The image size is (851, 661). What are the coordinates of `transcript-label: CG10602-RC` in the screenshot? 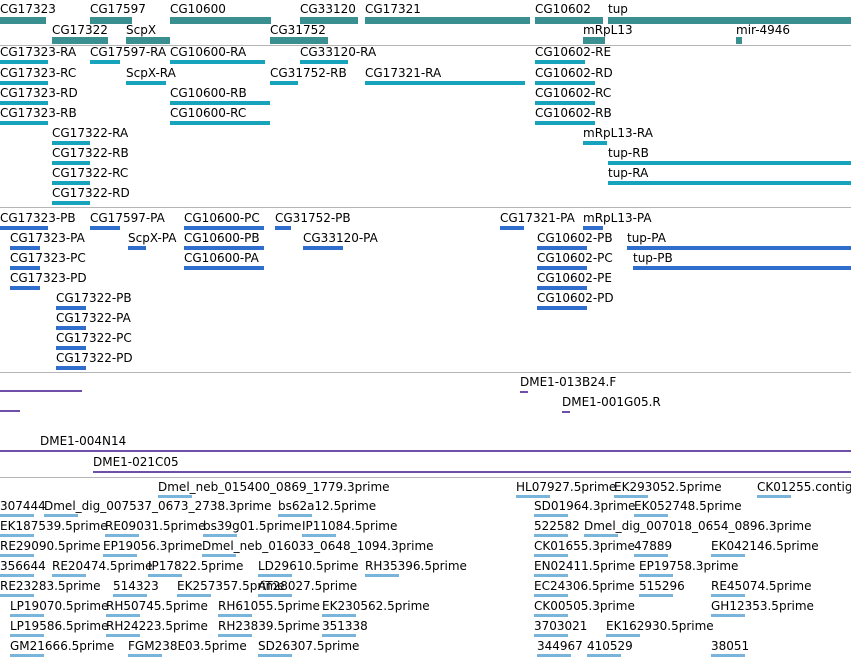 It's located at (573, 93).